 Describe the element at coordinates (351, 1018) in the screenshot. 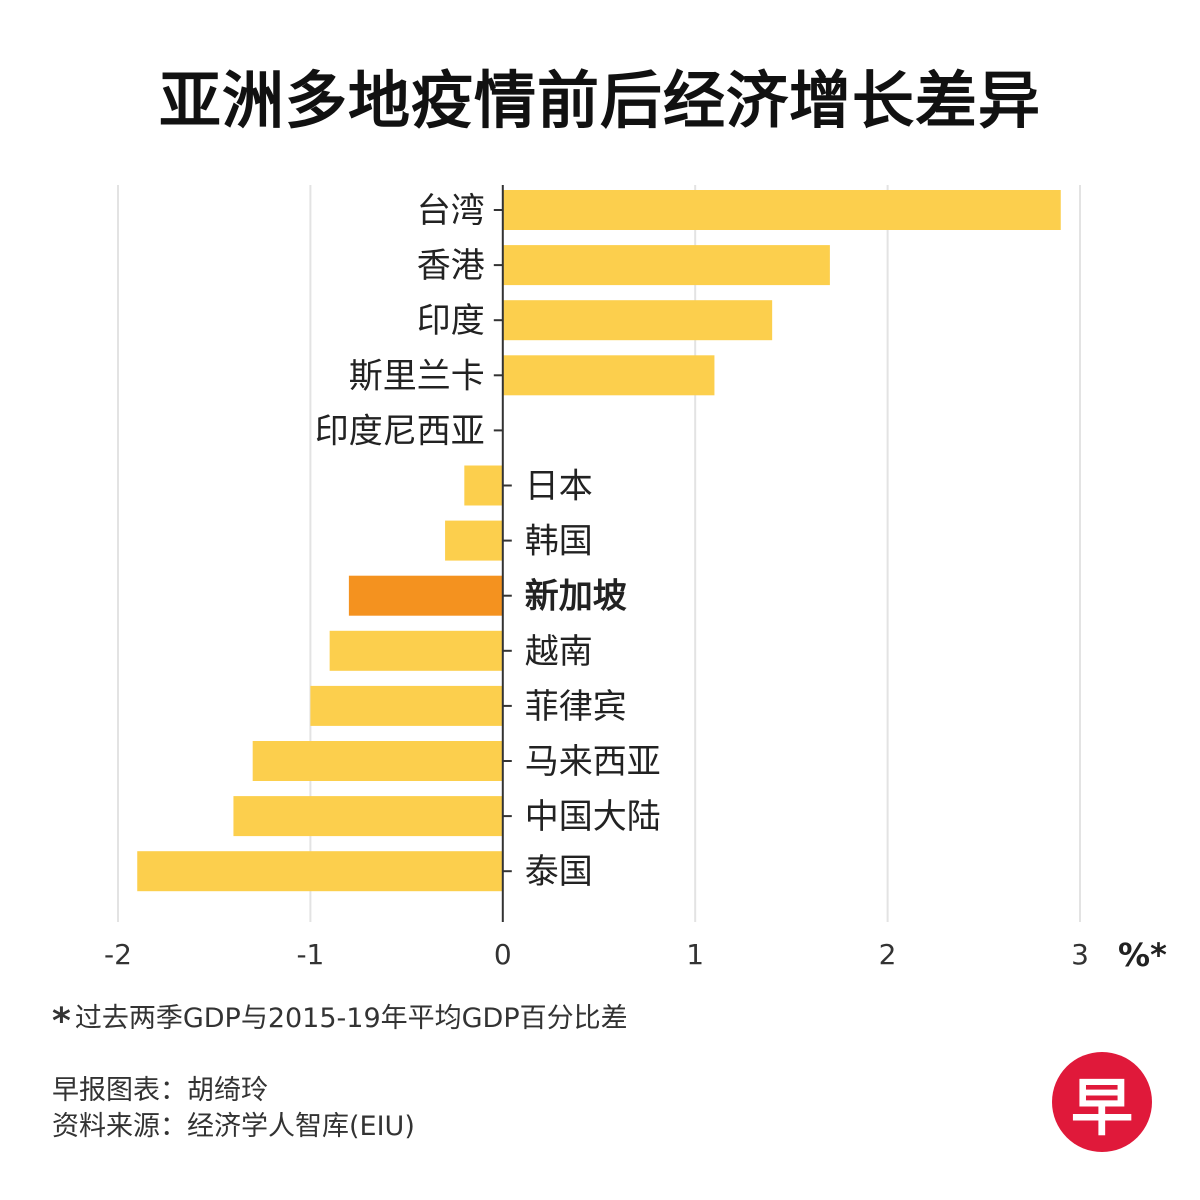

I see `footnote-text: 过去两季GDP与2015-19年平均GDP百分比差` at that location.